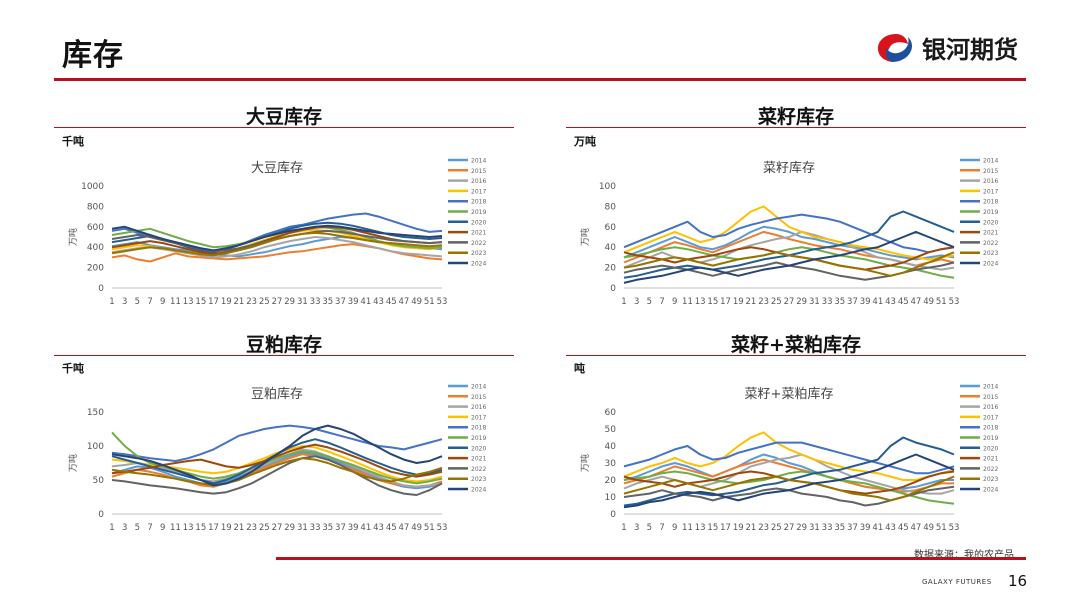  Describe the element at coordinates (73, 141) in the screenshot. I see `unit-label-soybean: 千吨` at that location.